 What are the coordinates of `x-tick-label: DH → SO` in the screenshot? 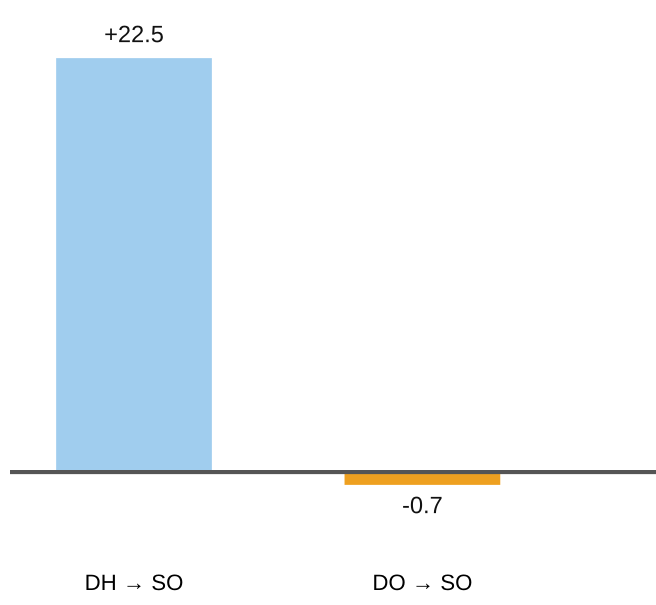 It's located at (134, 582).